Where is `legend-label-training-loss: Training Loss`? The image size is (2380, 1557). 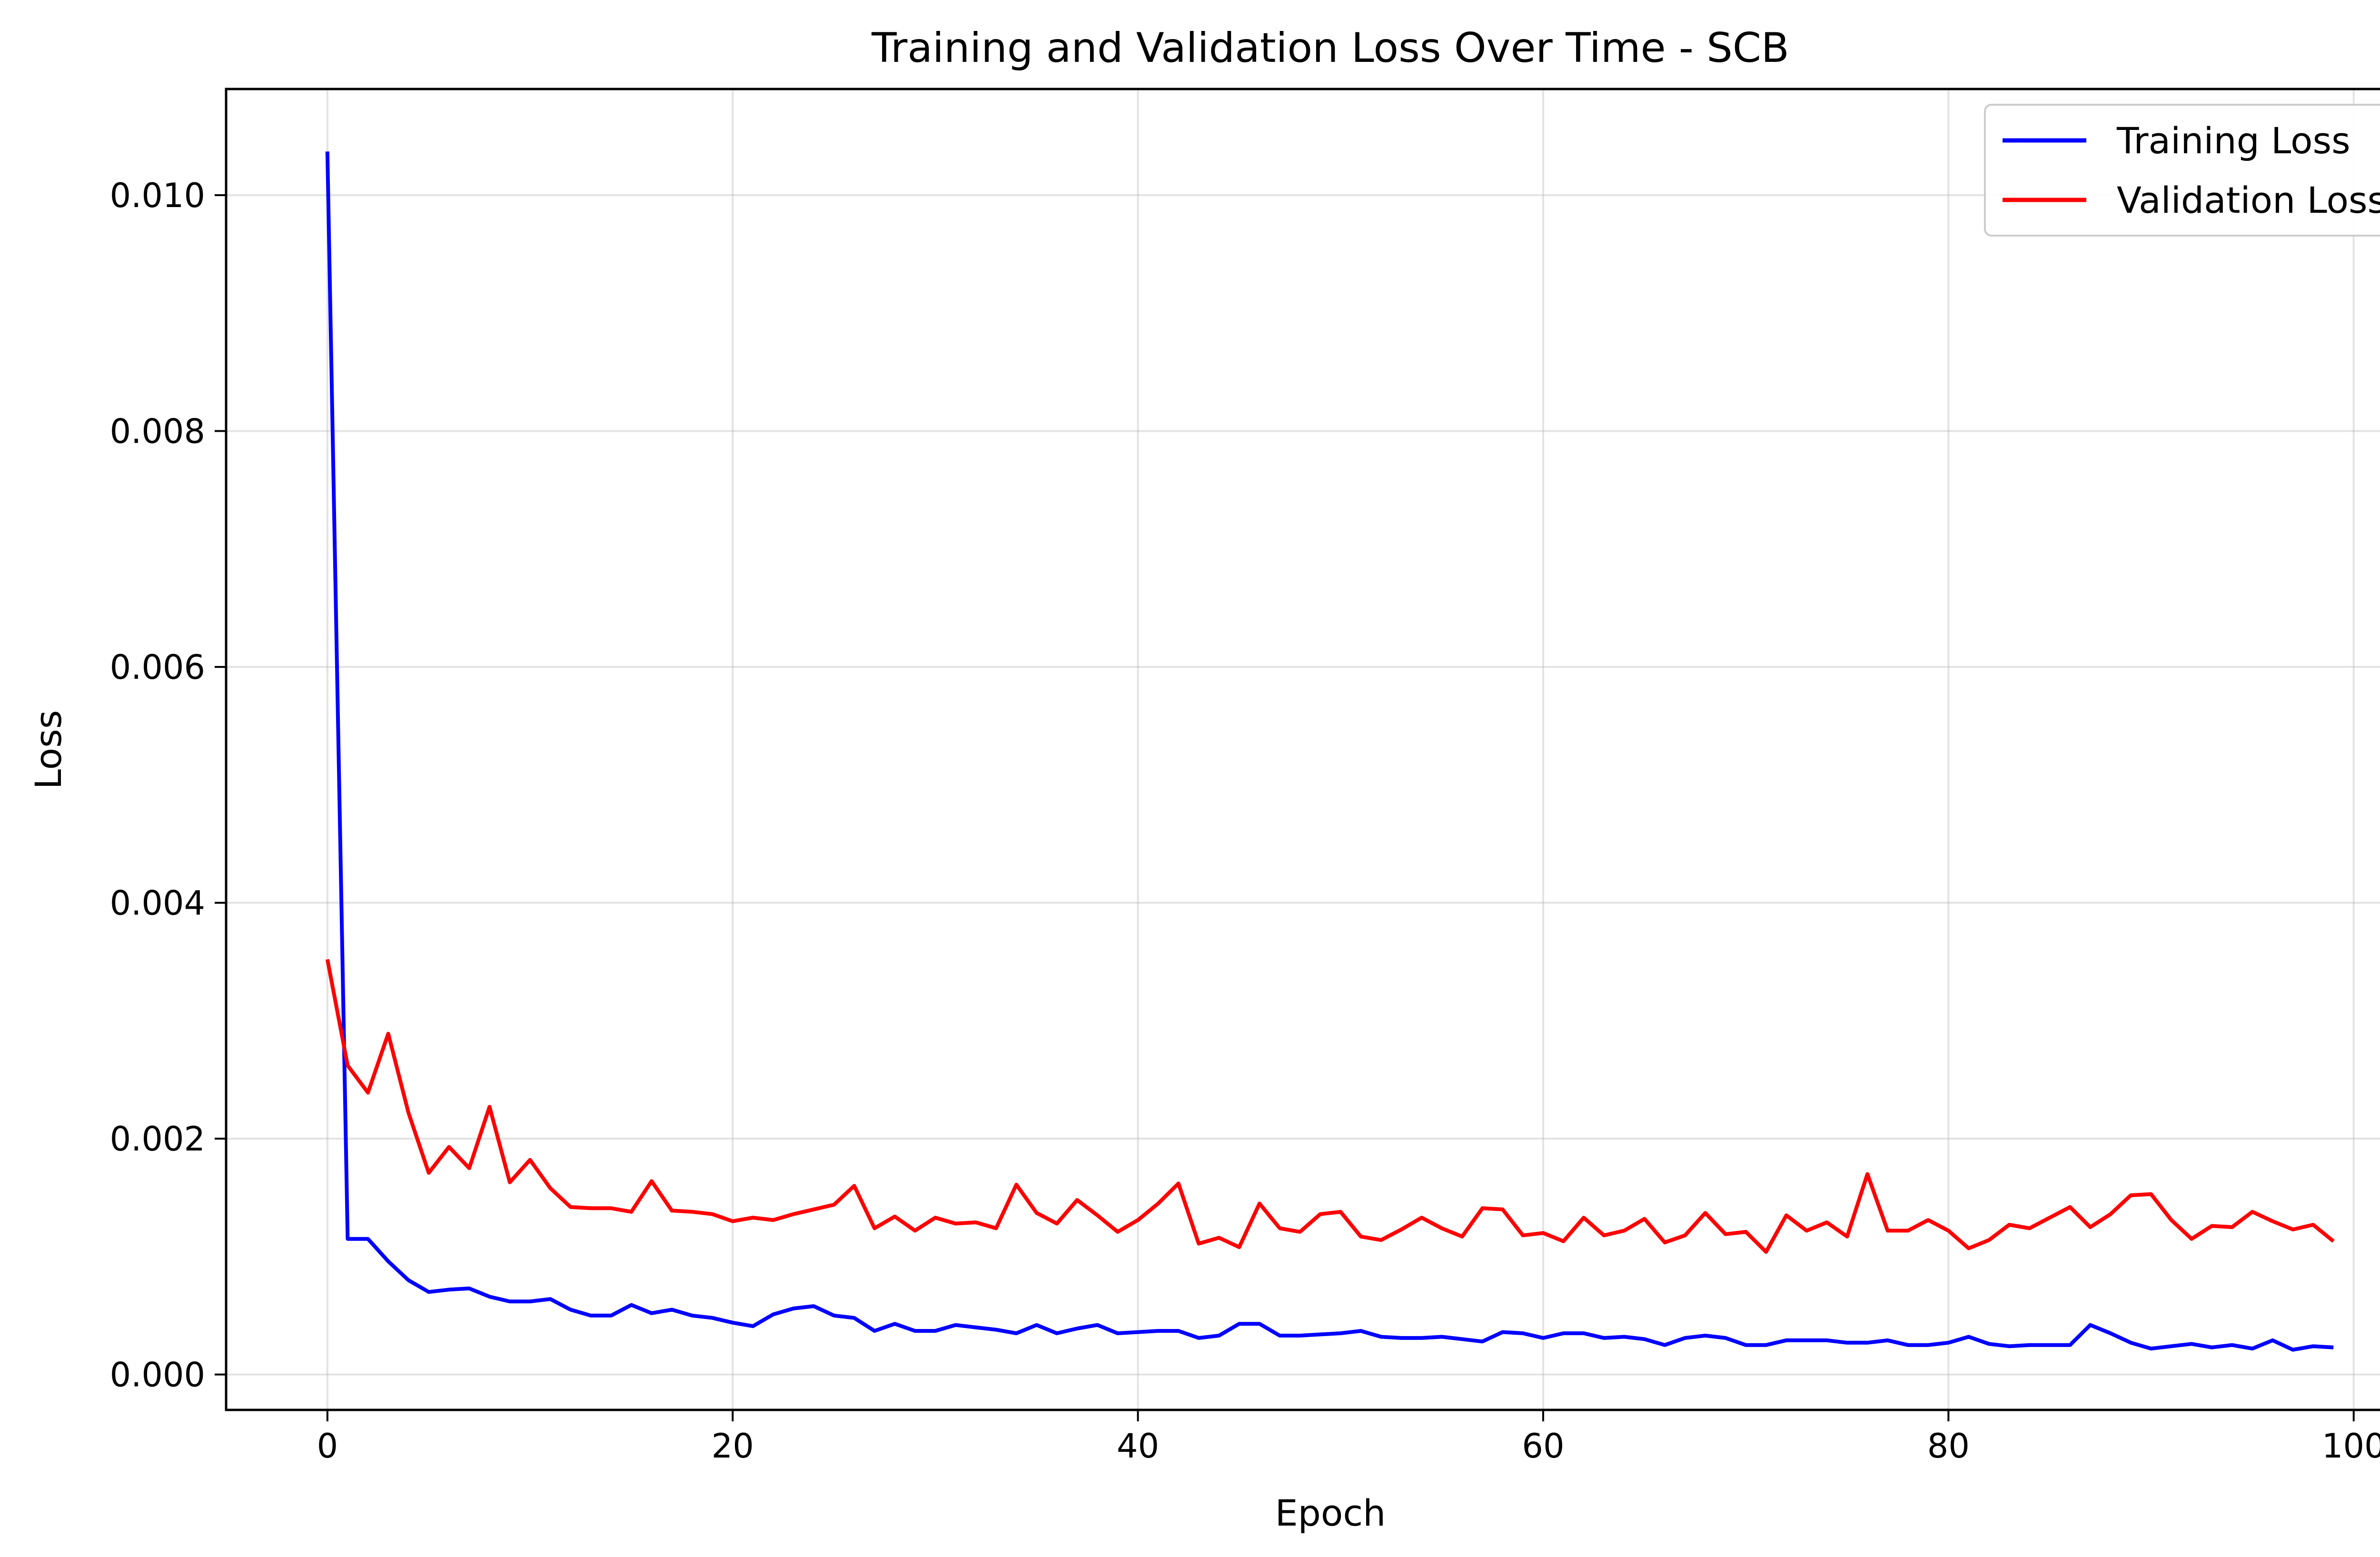
legend-label-training-loss: Training Loss is located at coordinates (2233, 140).